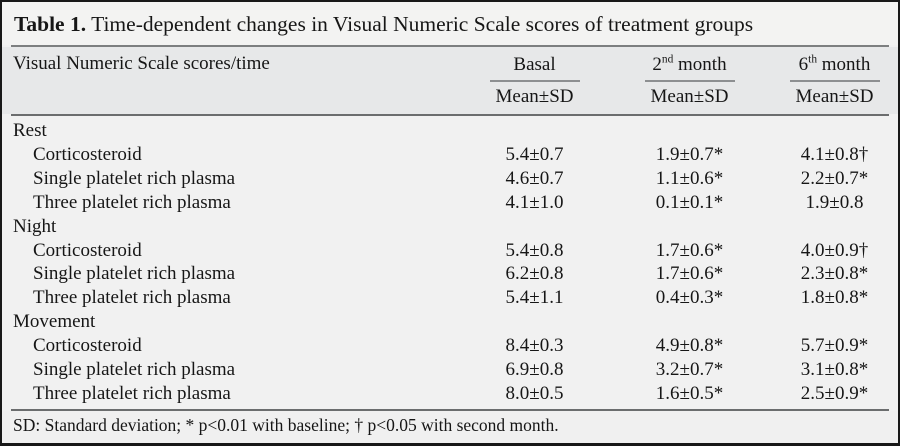 The width and height of the screenshot is (900, 446). I want to click on cell-6th-month: 5.7±0.9*, so click(834, 346).